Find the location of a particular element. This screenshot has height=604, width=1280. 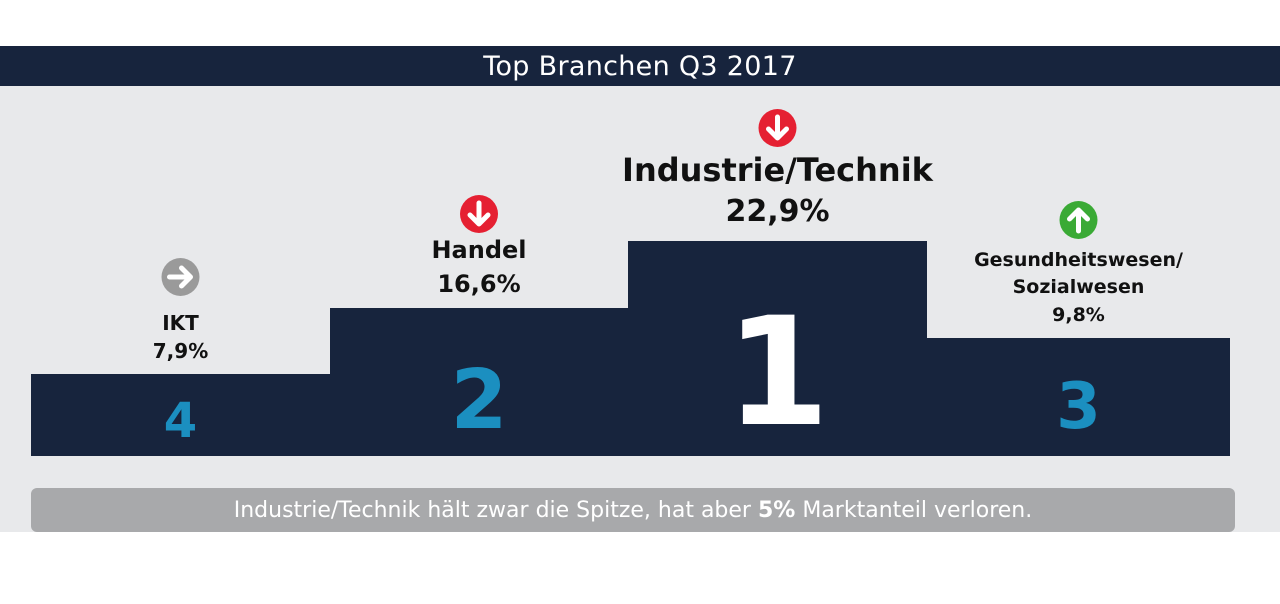

category-label: Handel is located at coordinates (478, 250).